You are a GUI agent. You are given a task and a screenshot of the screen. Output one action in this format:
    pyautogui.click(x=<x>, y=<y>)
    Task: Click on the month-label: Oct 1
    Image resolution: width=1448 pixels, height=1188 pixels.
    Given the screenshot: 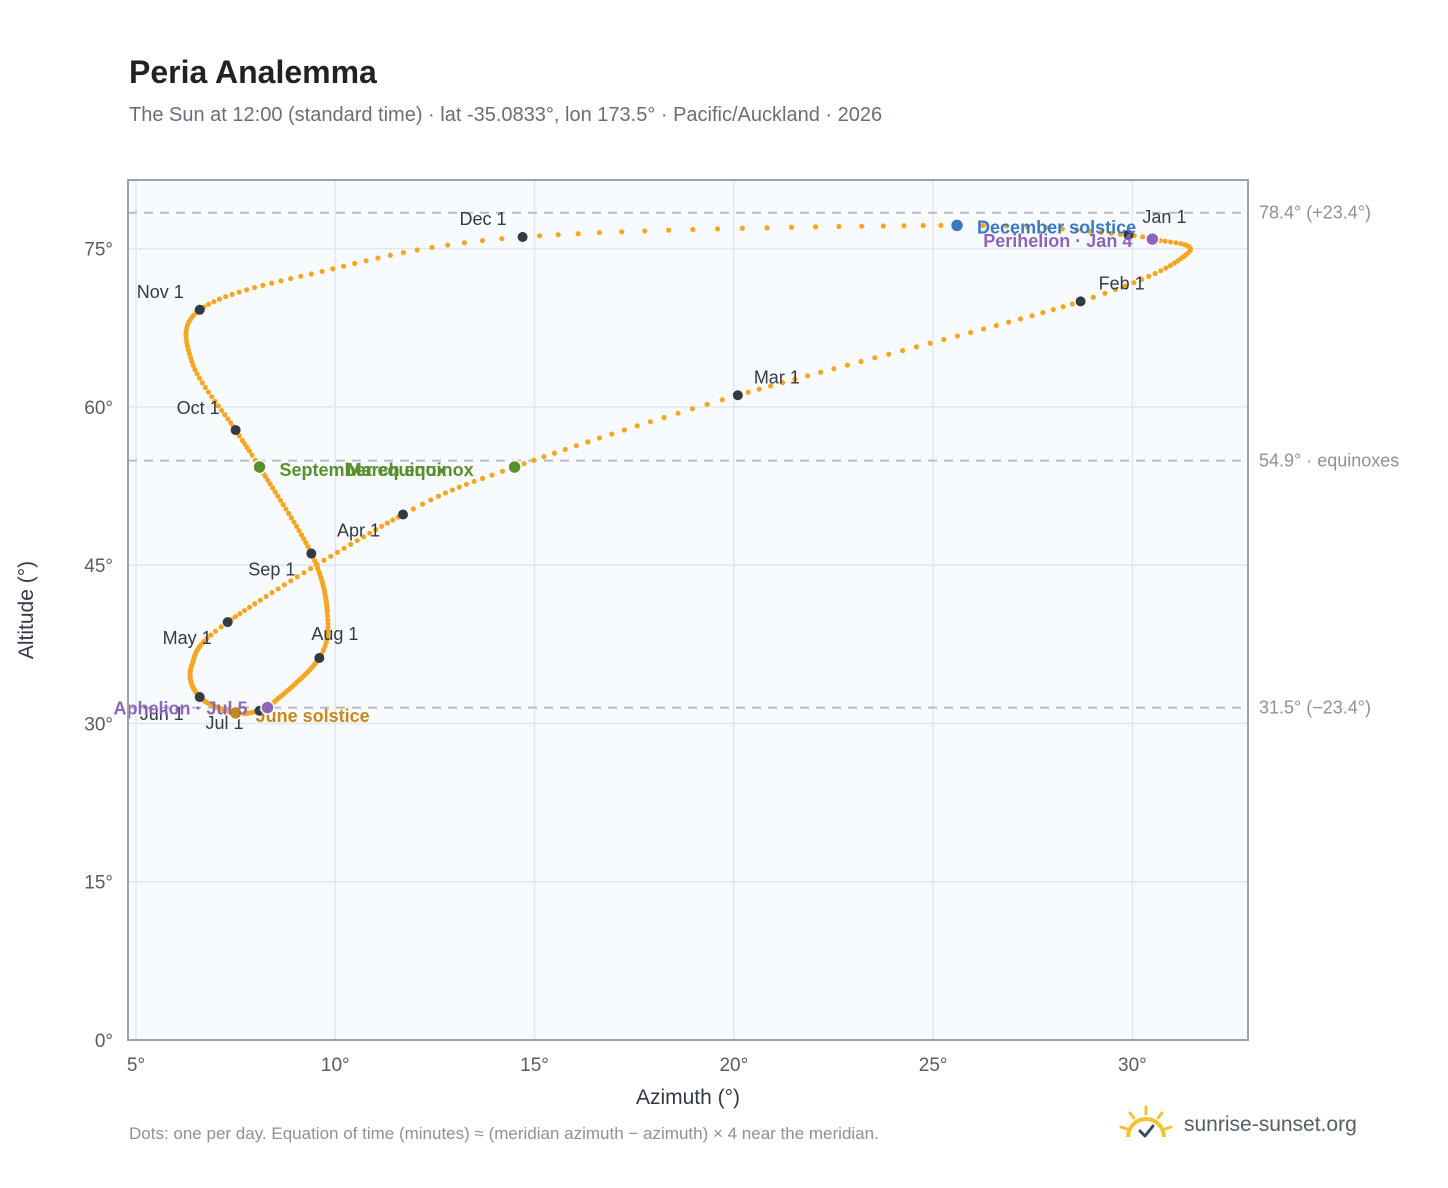 What is the action you would take?
    pyautogui.click(x=198, y=408)
    